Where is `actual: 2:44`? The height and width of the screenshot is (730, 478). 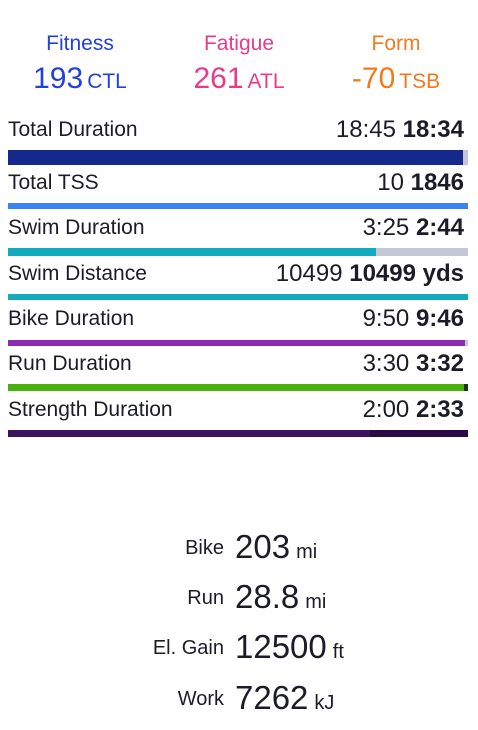
actual: 2:44 is located at coordinates (439, 227).